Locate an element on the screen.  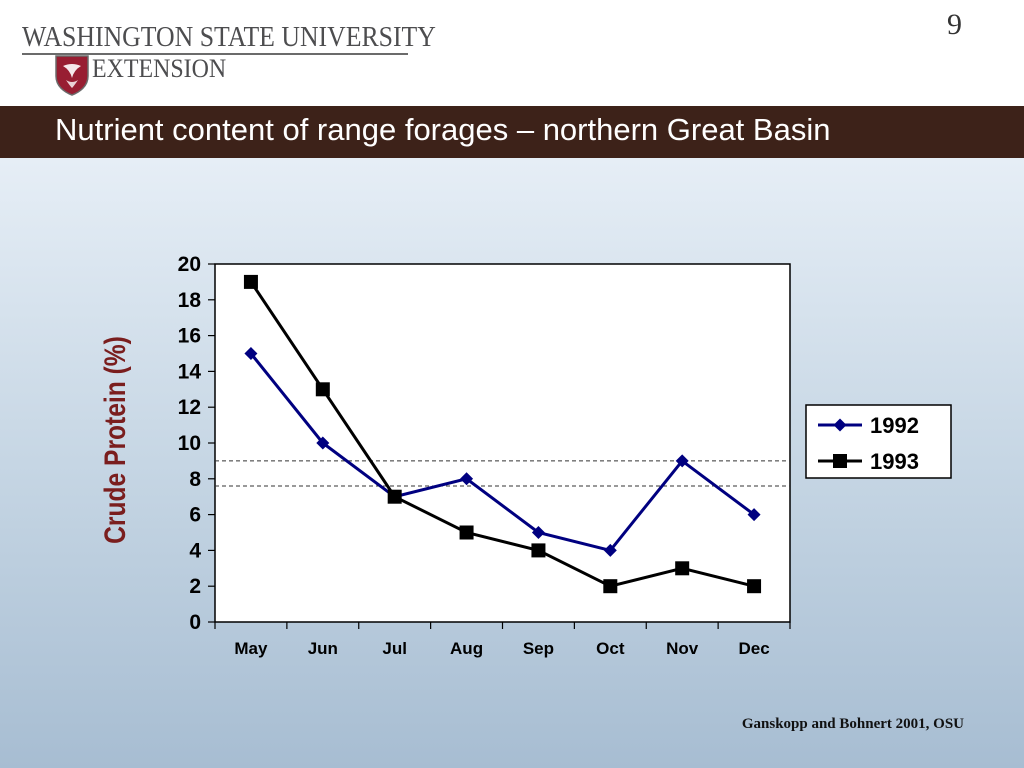
x-tick-label: Sep is located at coordinates (538, 648).